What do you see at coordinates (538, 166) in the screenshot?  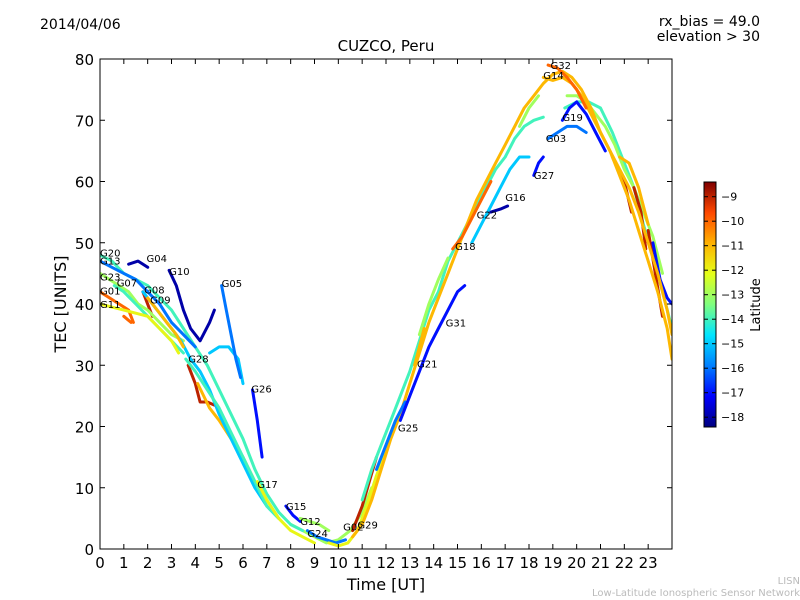 I see `series-line-g27` at bounding box center [538, 166].